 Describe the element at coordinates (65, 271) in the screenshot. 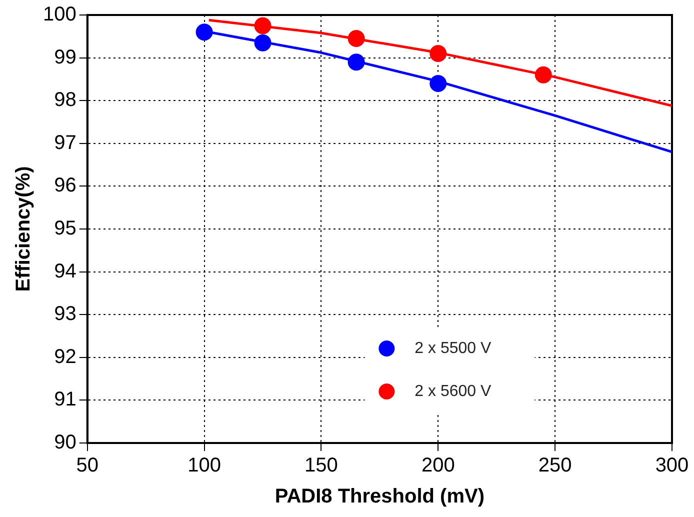

I see `y-tick-label: 94` at that location.